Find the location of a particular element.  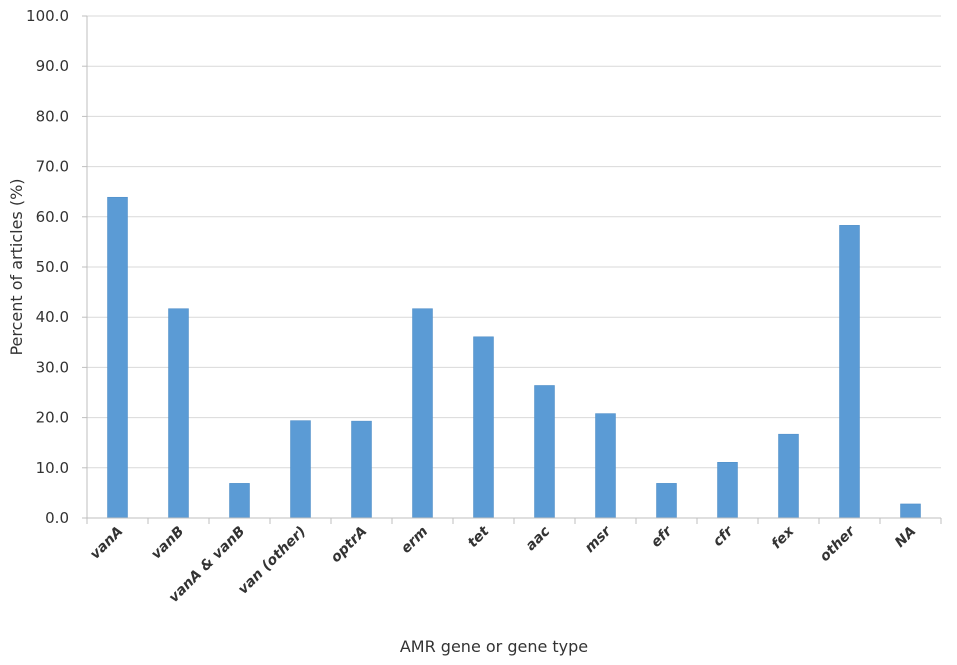

x-tick-label: vanA is located at coordinates (106, 543).